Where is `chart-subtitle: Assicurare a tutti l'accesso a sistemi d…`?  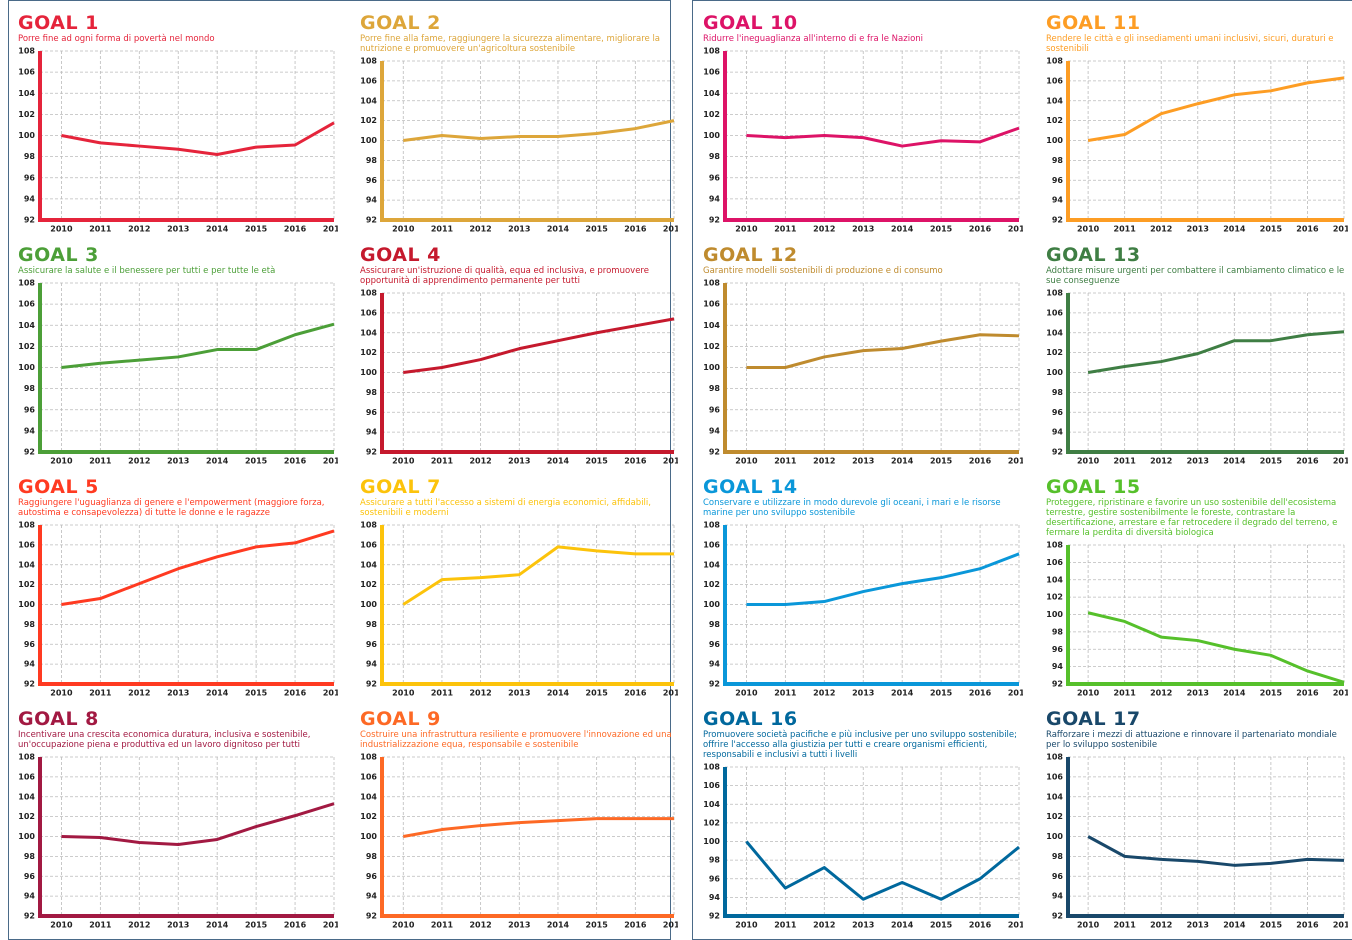 chart-subtitle: Assicurare a tutti l'accesso a sistemi d… is located at coordinates (505, 508).